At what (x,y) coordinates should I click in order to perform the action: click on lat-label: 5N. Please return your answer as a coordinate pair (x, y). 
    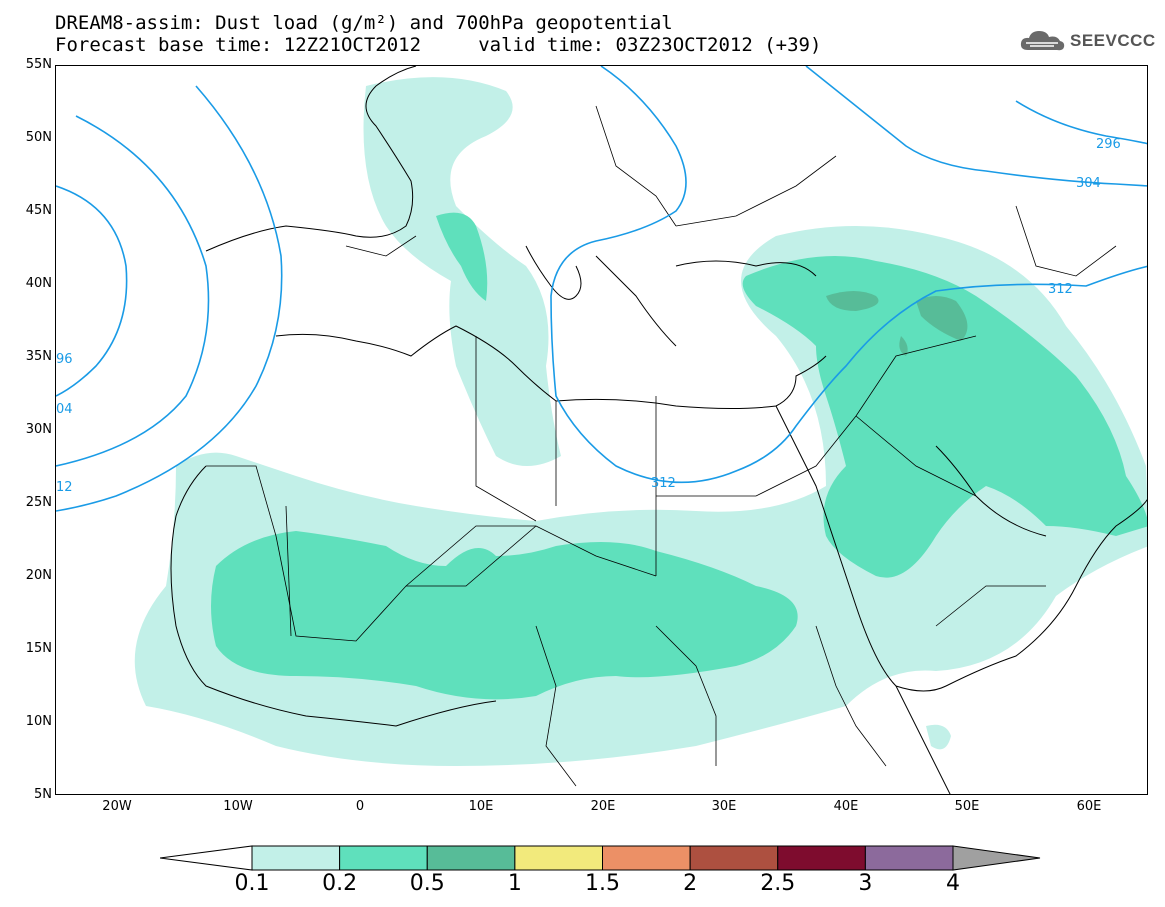
    Looking at the image, I should click on (43, 794).